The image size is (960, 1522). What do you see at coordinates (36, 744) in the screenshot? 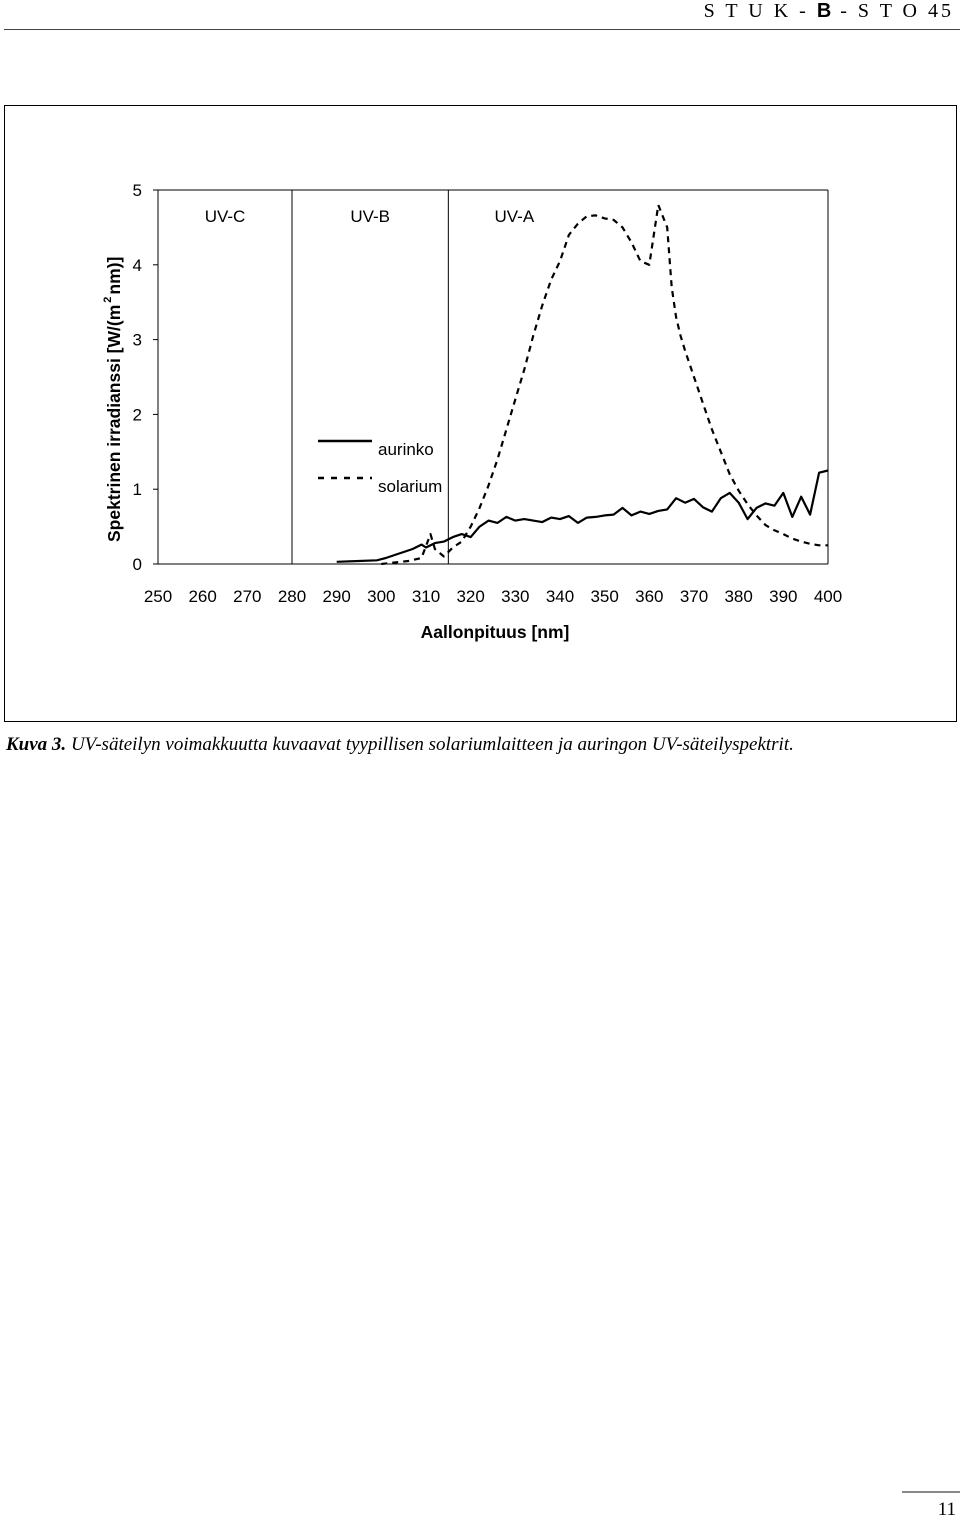
I see `caption-label: Kuva 3.` at bounding box center [36, 744].